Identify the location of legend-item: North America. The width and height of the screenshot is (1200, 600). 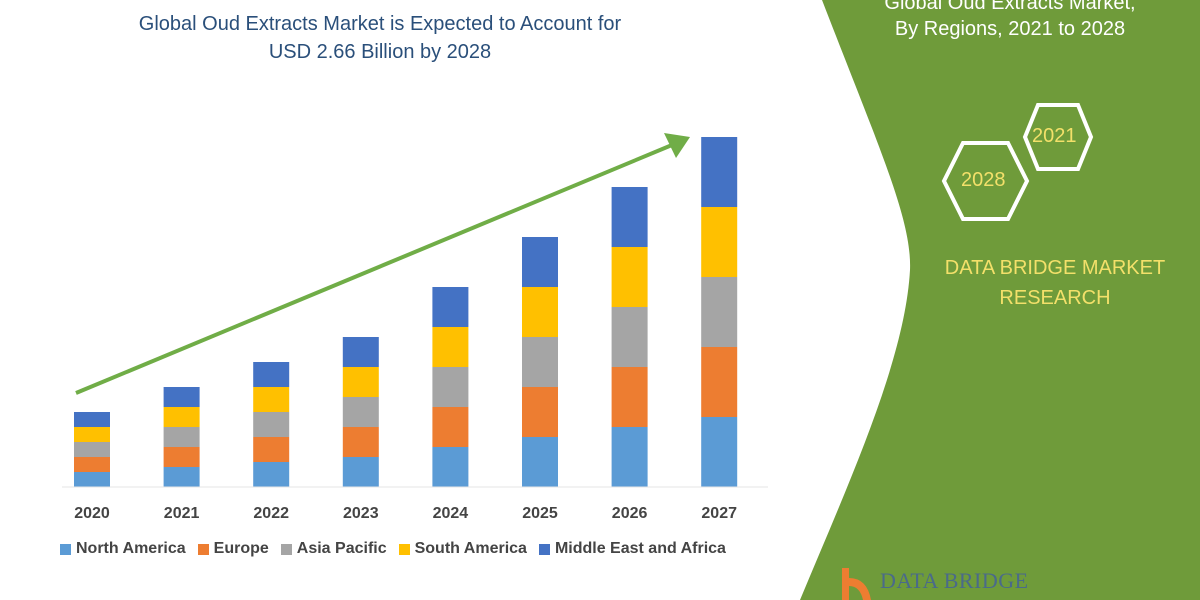
(123, 549).